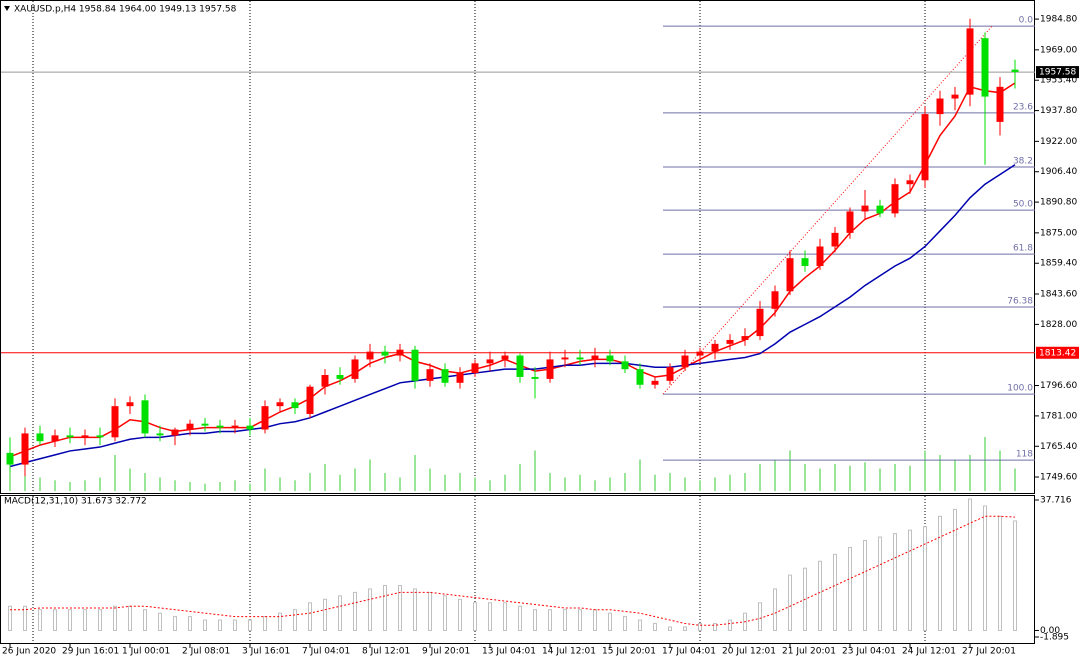  What do you see at coordinates (989, 652) in the screenshot?
I see `x-tick-label: 27 Jul 20:01` at bounding box center [989, 652].